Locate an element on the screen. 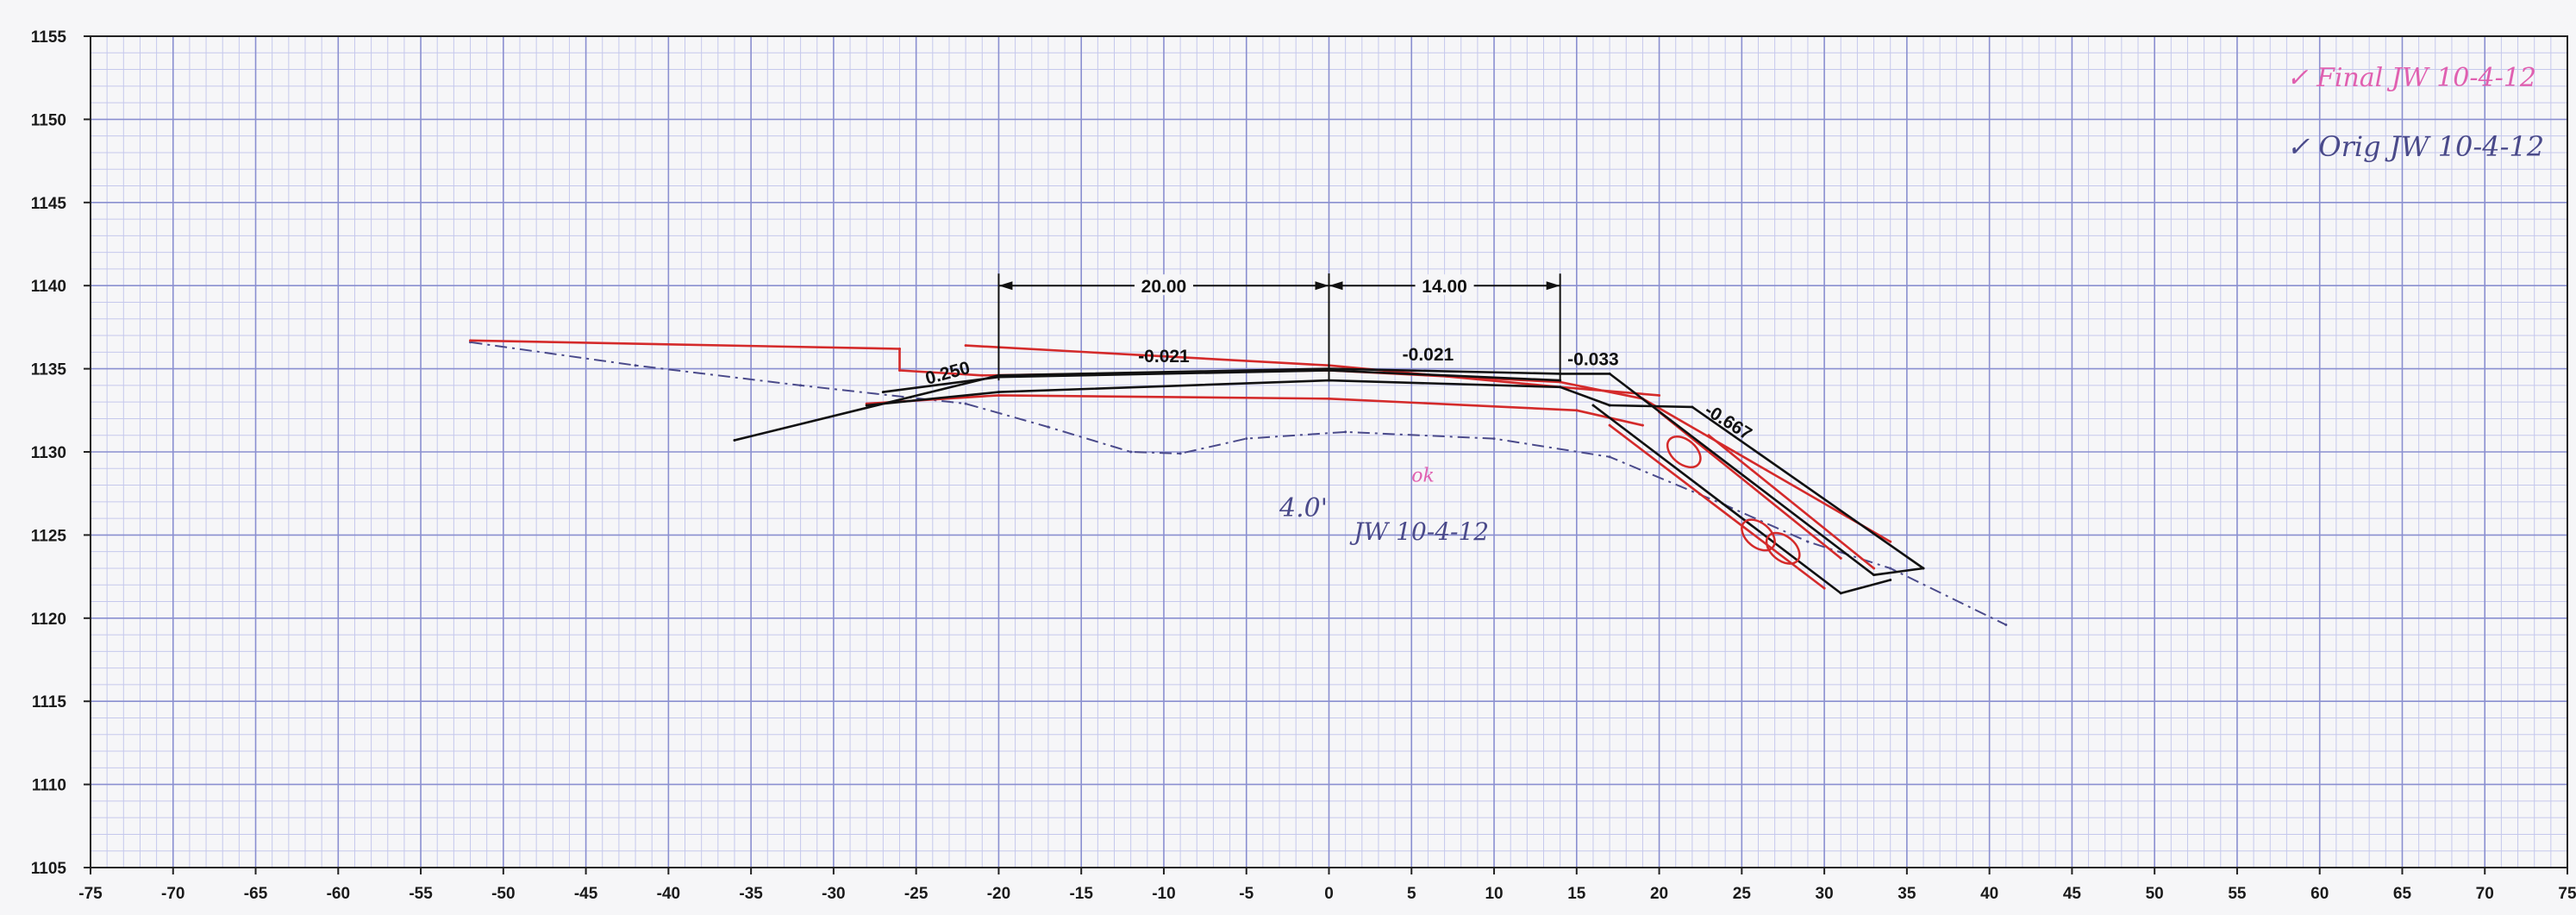  dimension-lines: 20.00 14.00 is located at coordinates (1279, 327).